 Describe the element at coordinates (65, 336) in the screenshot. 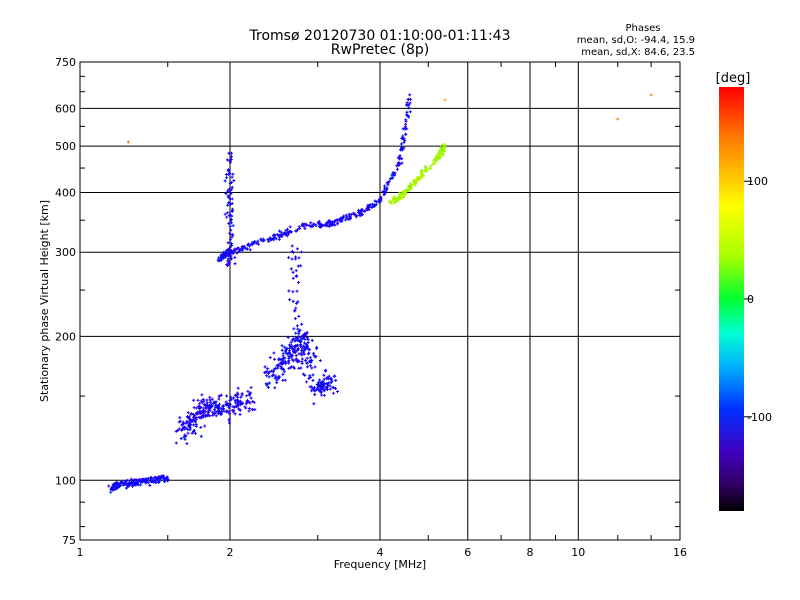

I see `y-tick-label: 200` at that location.